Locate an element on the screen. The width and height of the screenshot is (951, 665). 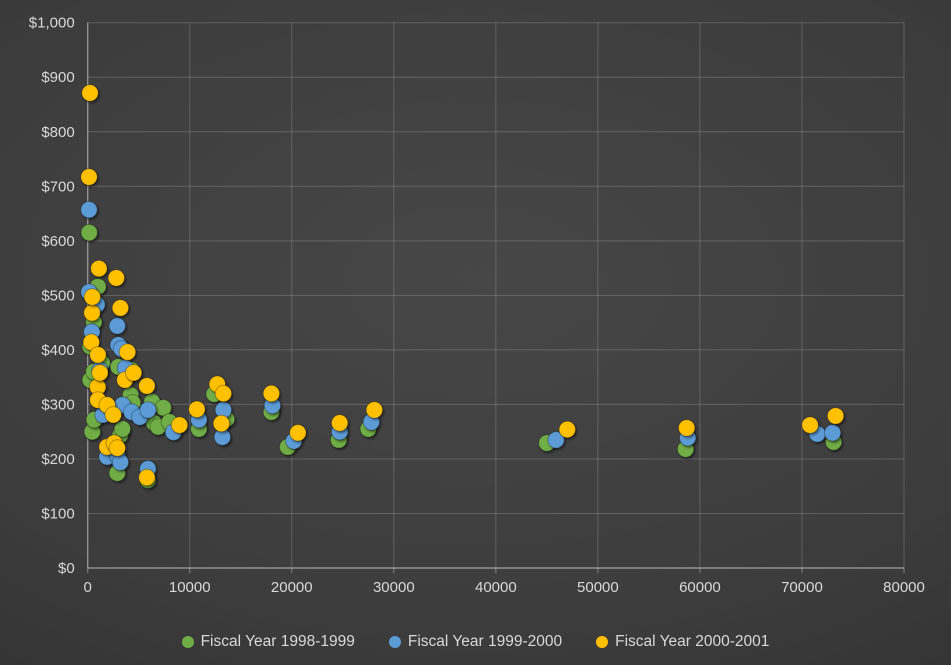
y-axis-label: $100 is located at coordinates (57, 513).